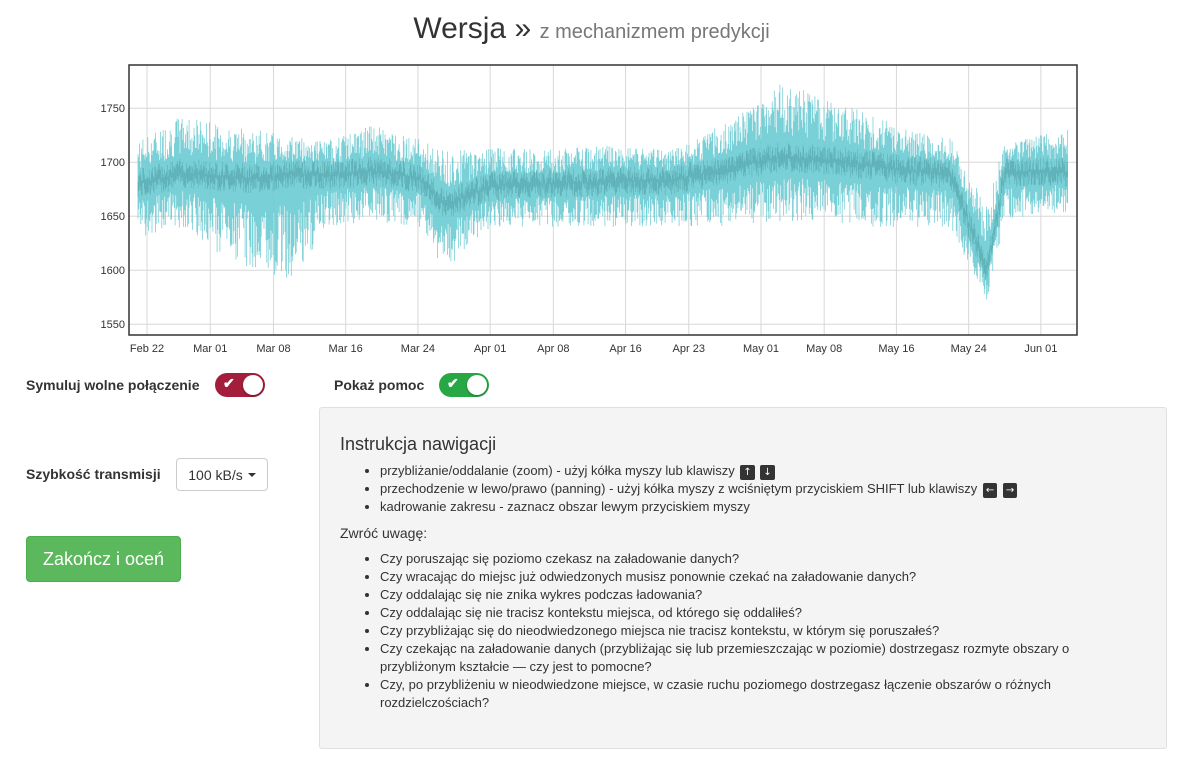 This screenshot has width=1183, height=759. I want to click on title-subtitle: z mechanizmem predykcji, so click(654, 32).